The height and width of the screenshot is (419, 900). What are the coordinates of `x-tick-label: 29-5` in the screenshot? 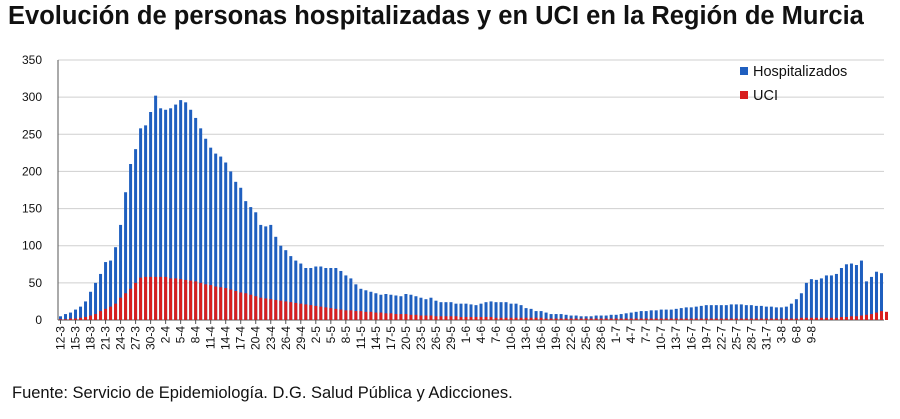 It's located at (451, 338).